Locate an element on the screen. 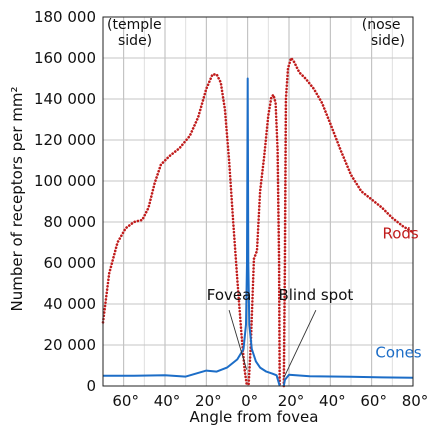 The image size is (427, 428). y-tick-label: 80 000 is located at coordinates (70, 222).